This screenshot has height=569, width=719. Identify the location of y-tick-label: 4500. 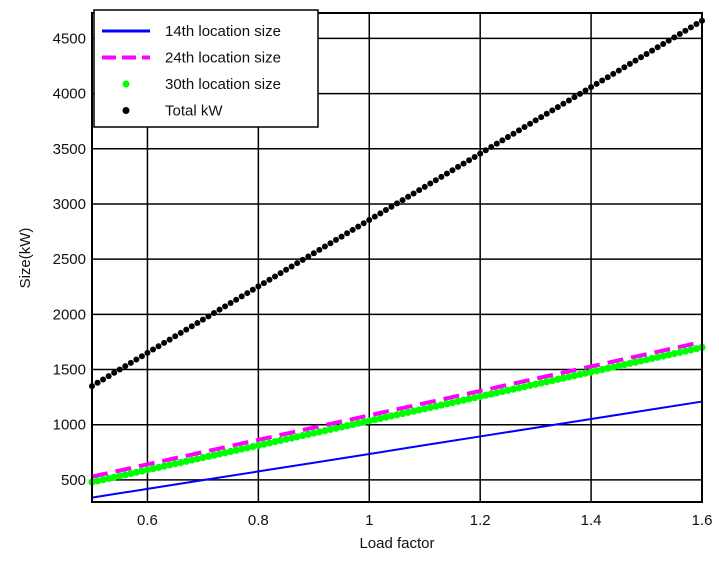
(69, 38).